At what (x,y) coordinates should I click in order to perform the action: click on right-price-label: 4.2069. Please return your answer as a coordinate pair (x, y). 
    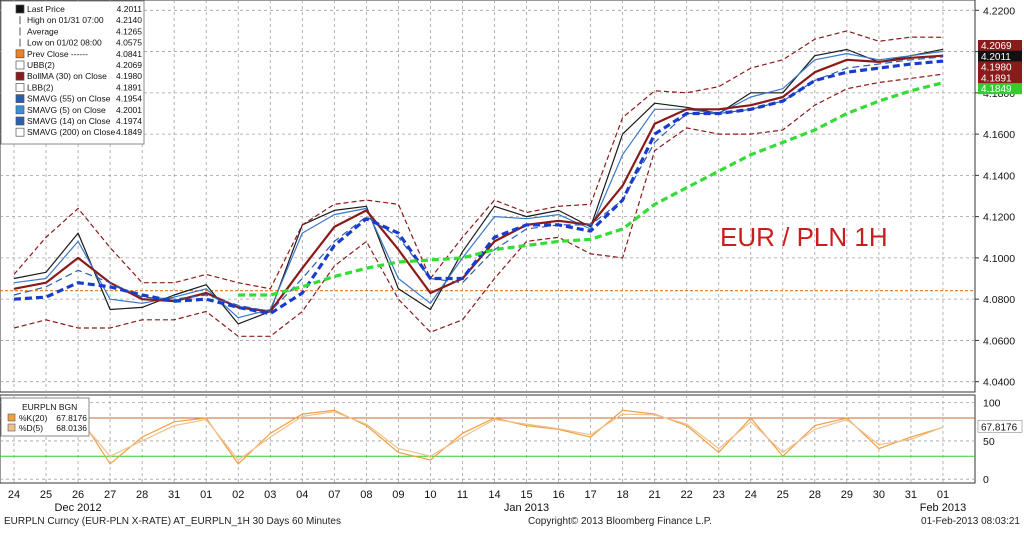
    Looking at the image, I should click on (996, 46).